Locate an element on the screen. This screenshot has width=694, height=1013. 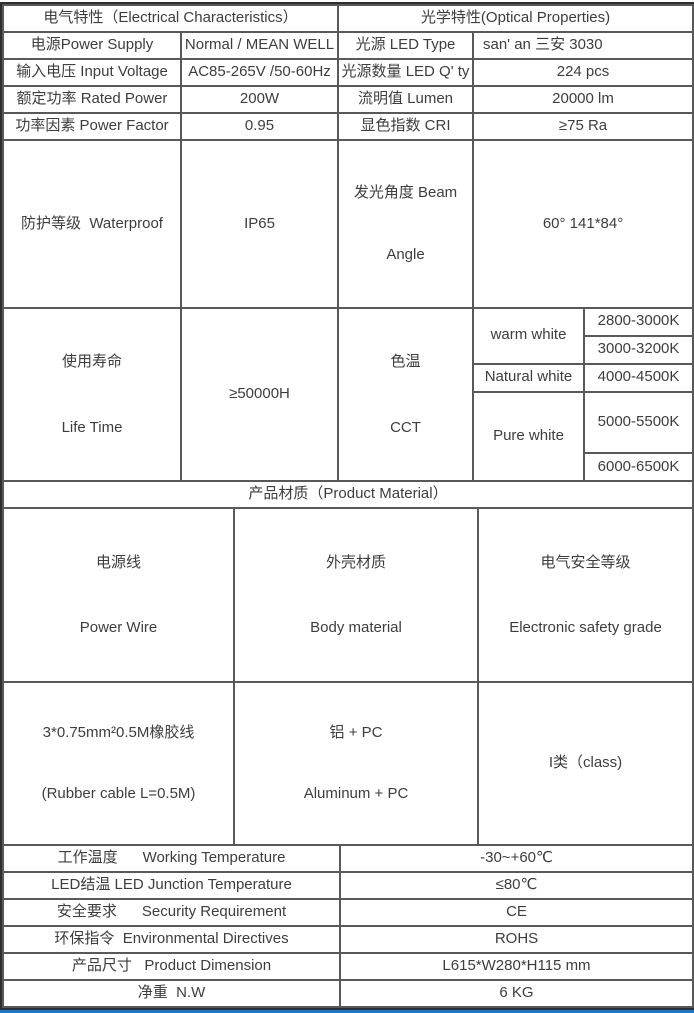
body-material-value: 铝 + PC Aluminum + PC is located at coordinates (356, 763).